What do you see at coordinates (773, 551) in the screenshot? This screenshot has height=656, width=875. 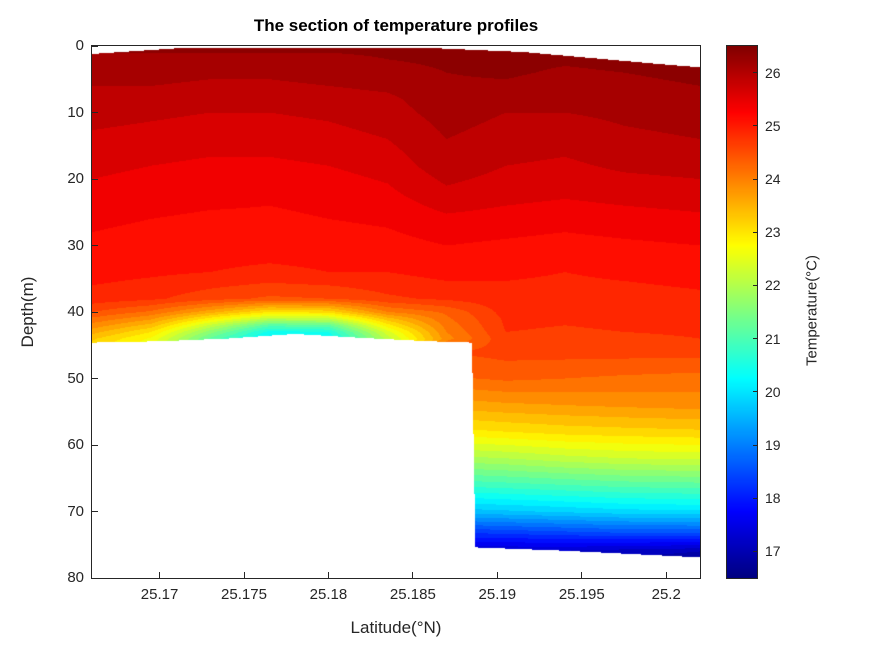 I see `colorbar-tick-label: 17` at bounding box center [773, 551].